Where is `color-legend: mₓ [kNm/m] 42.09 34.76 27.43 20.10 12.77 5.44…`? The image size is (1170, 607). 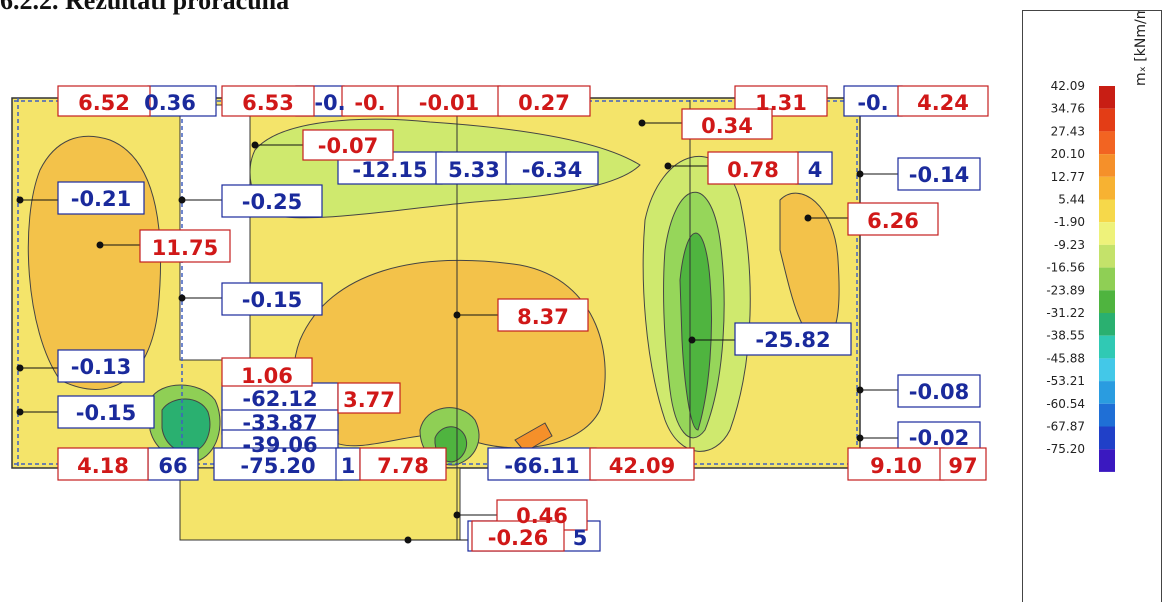
color-legend: mₓ [kNm/m] 42.09 34.76 27.43 20.10 12.77 5.44… is located at coordinates (1092, 301).